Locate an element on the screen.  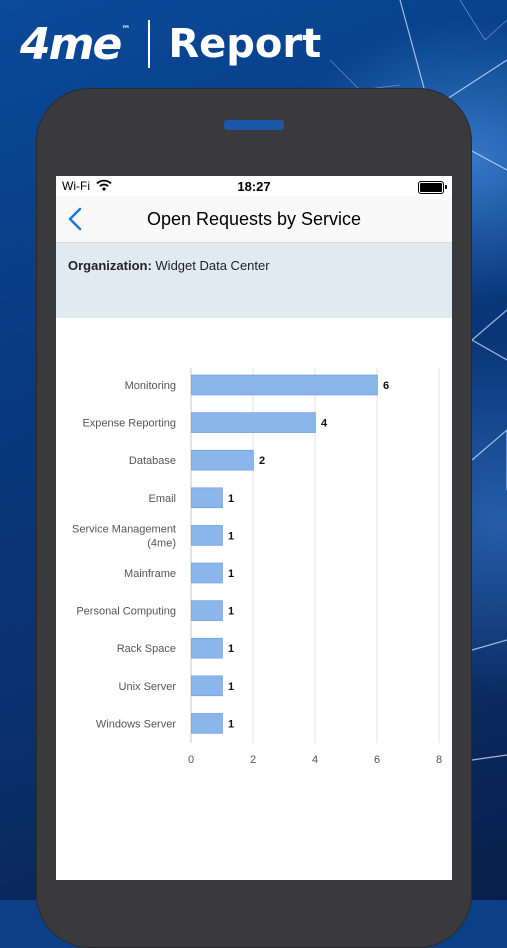
status-time: 18:27 is located at coordinates (254, 186).